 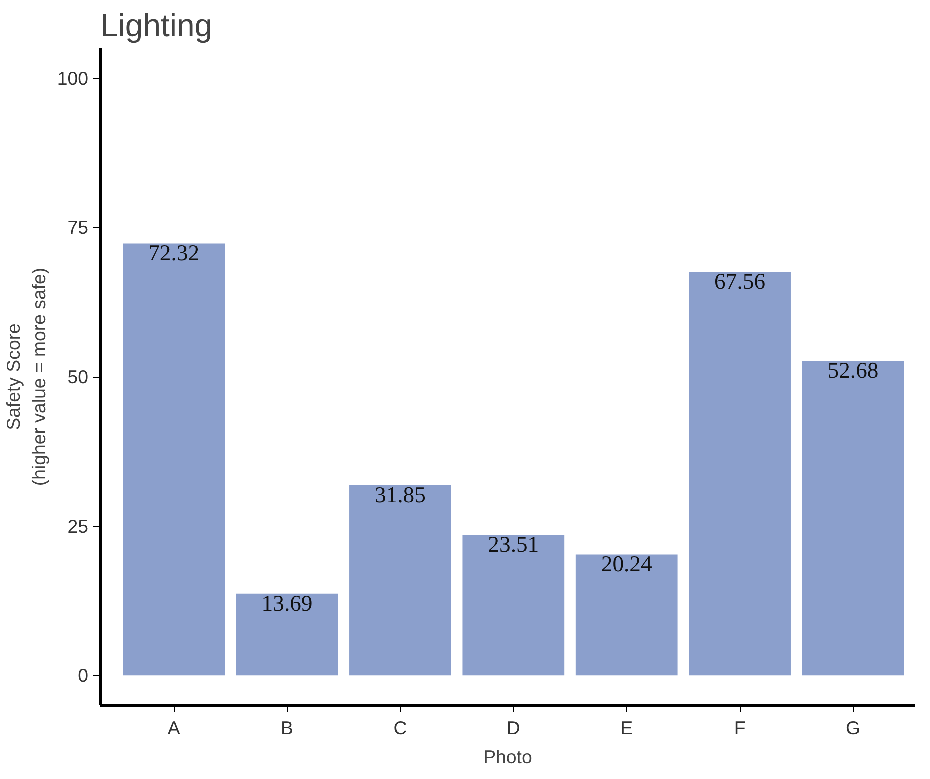 What do you see at coordinates (514, 545) in the screenshot?
I see `data-label: 23.51` at bounding box center [514, 545].